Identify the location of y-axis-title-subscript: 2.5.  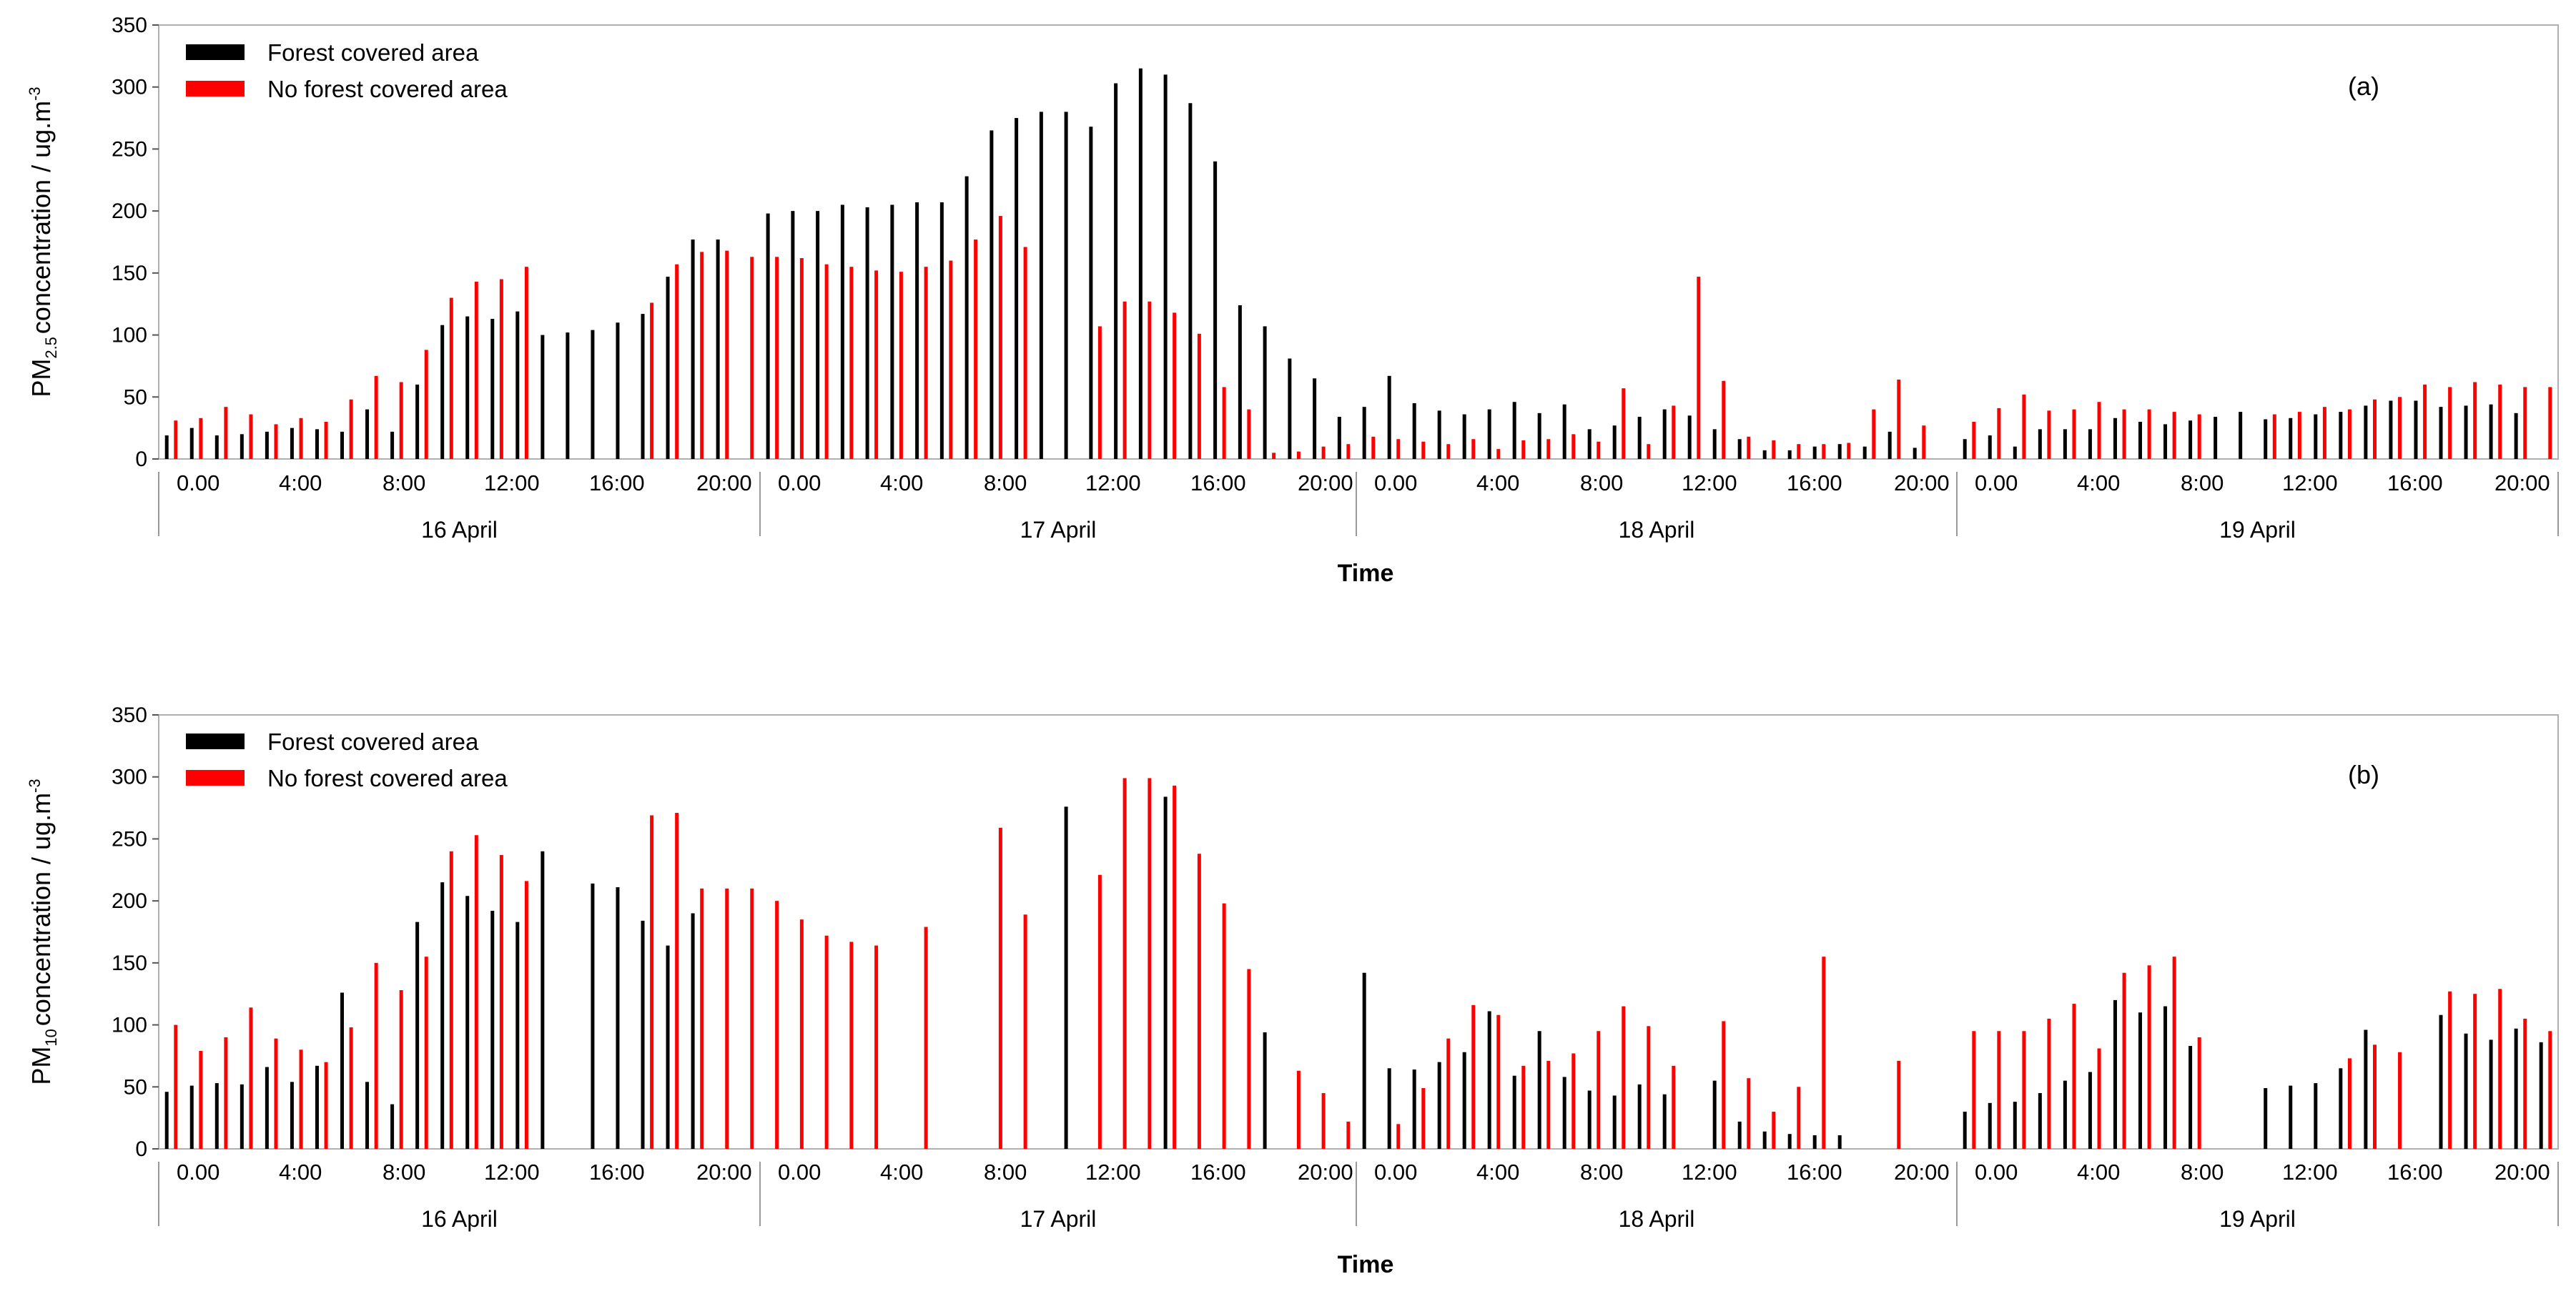
(51, 348).